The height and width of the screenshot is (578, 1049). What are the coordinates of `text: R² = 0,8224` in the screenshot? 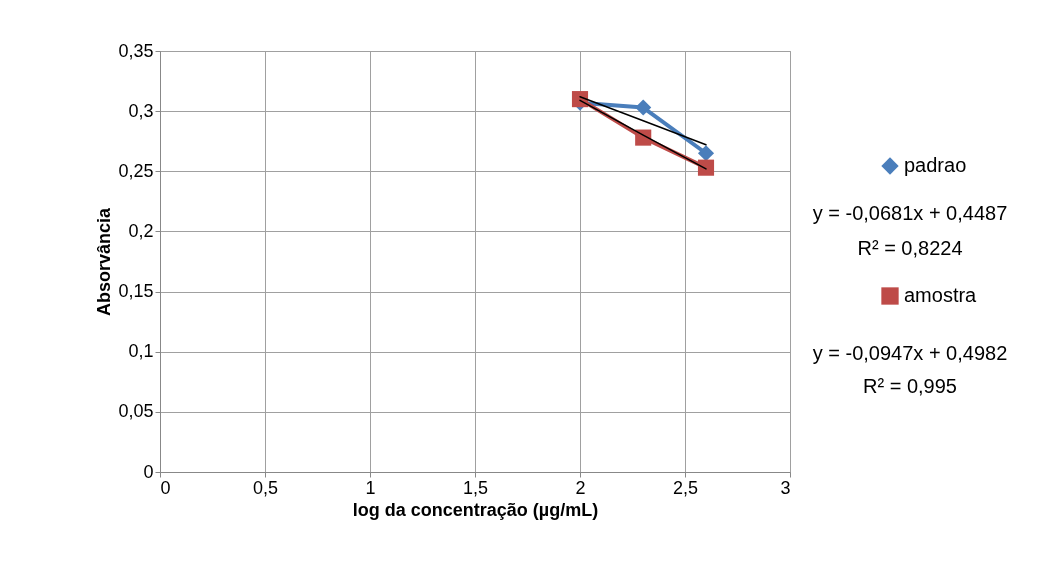 It's located at (910, 248).